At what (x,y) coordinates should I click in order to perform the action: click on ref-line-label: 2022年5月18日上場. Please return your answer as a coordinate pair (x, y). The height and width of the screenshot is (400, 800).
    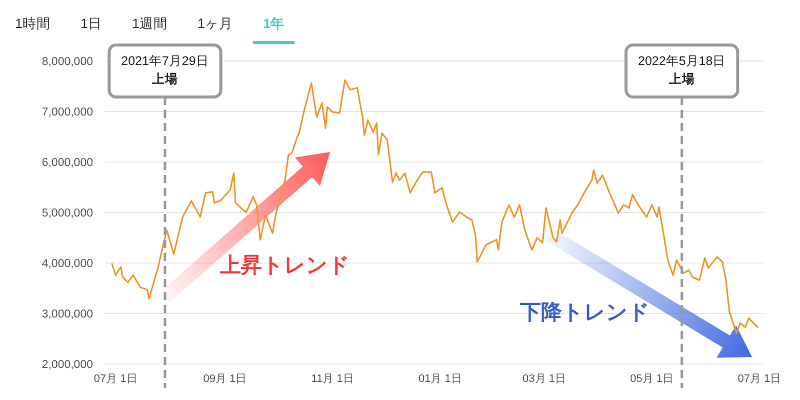
    Looking at the image, I should click on (682, 70).